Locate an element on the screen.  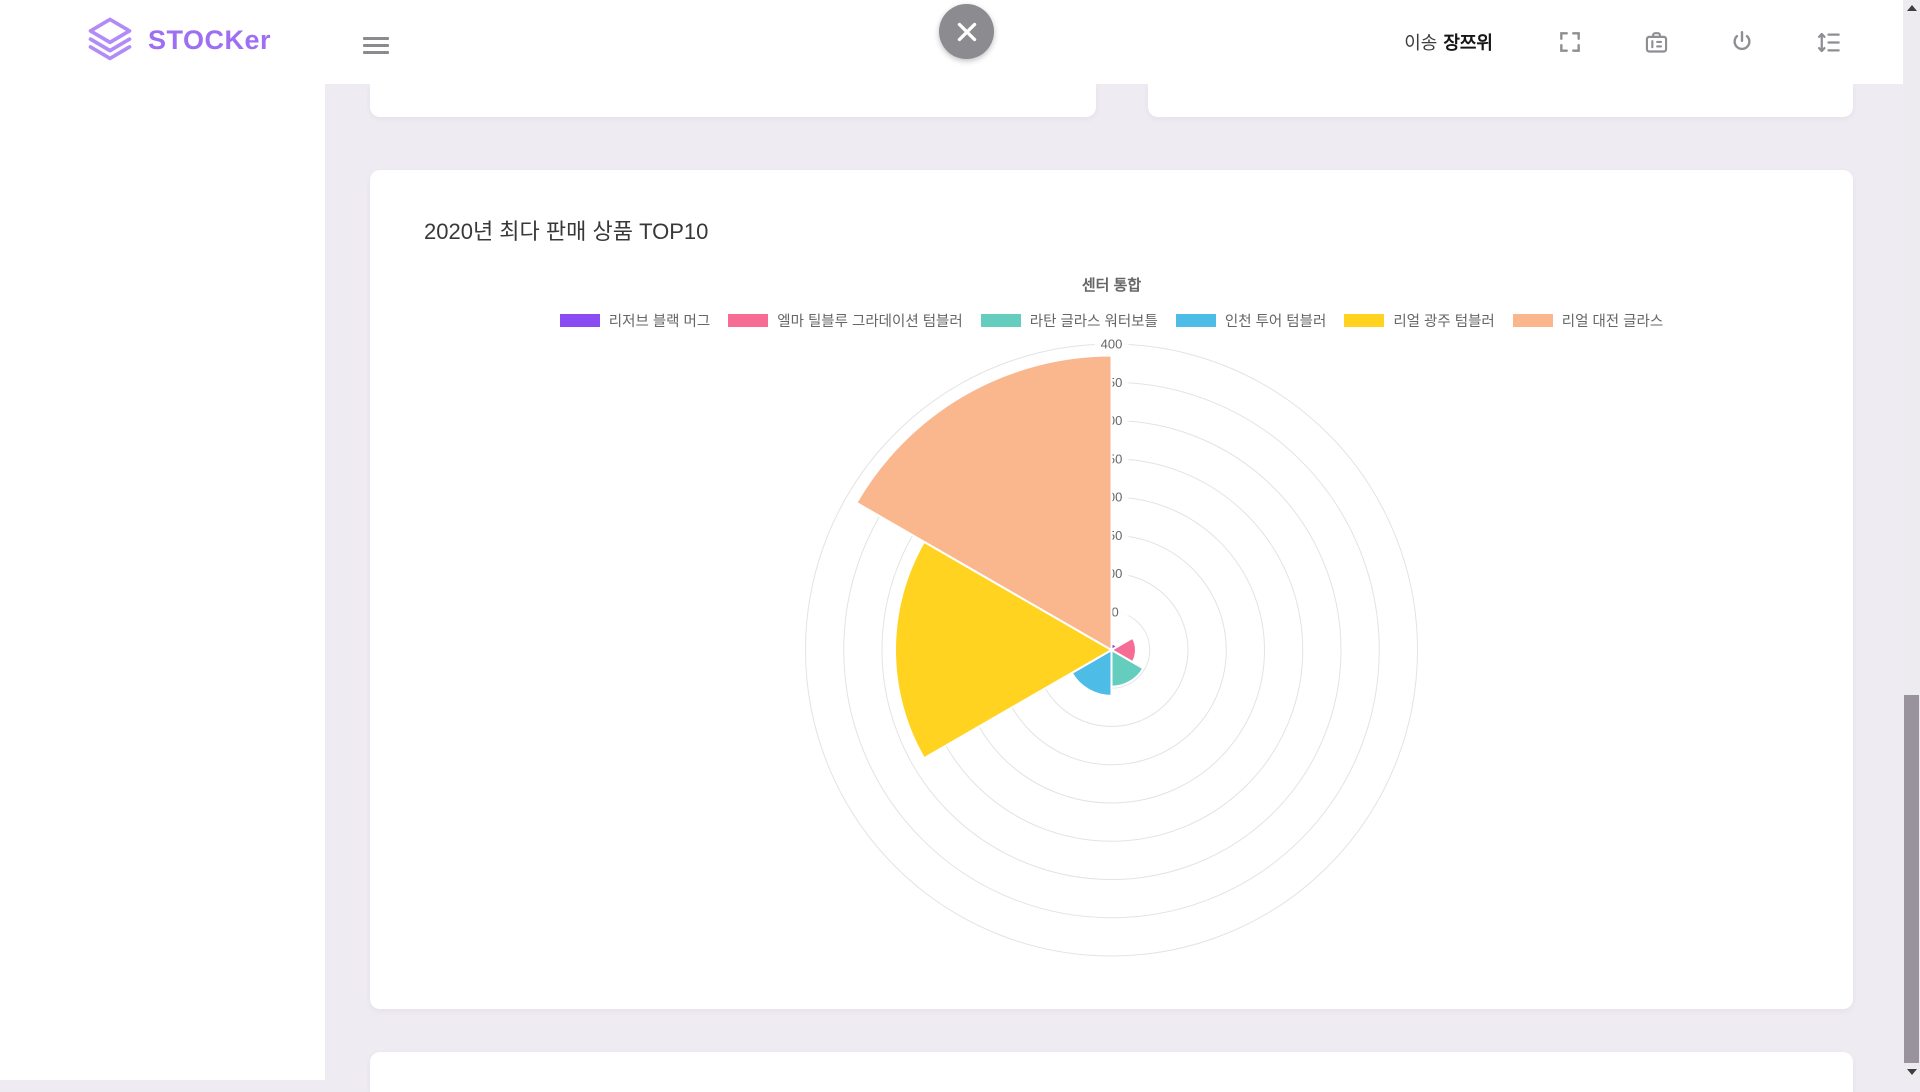
arrow-down-icon is located at coordinates (1911, 1072).